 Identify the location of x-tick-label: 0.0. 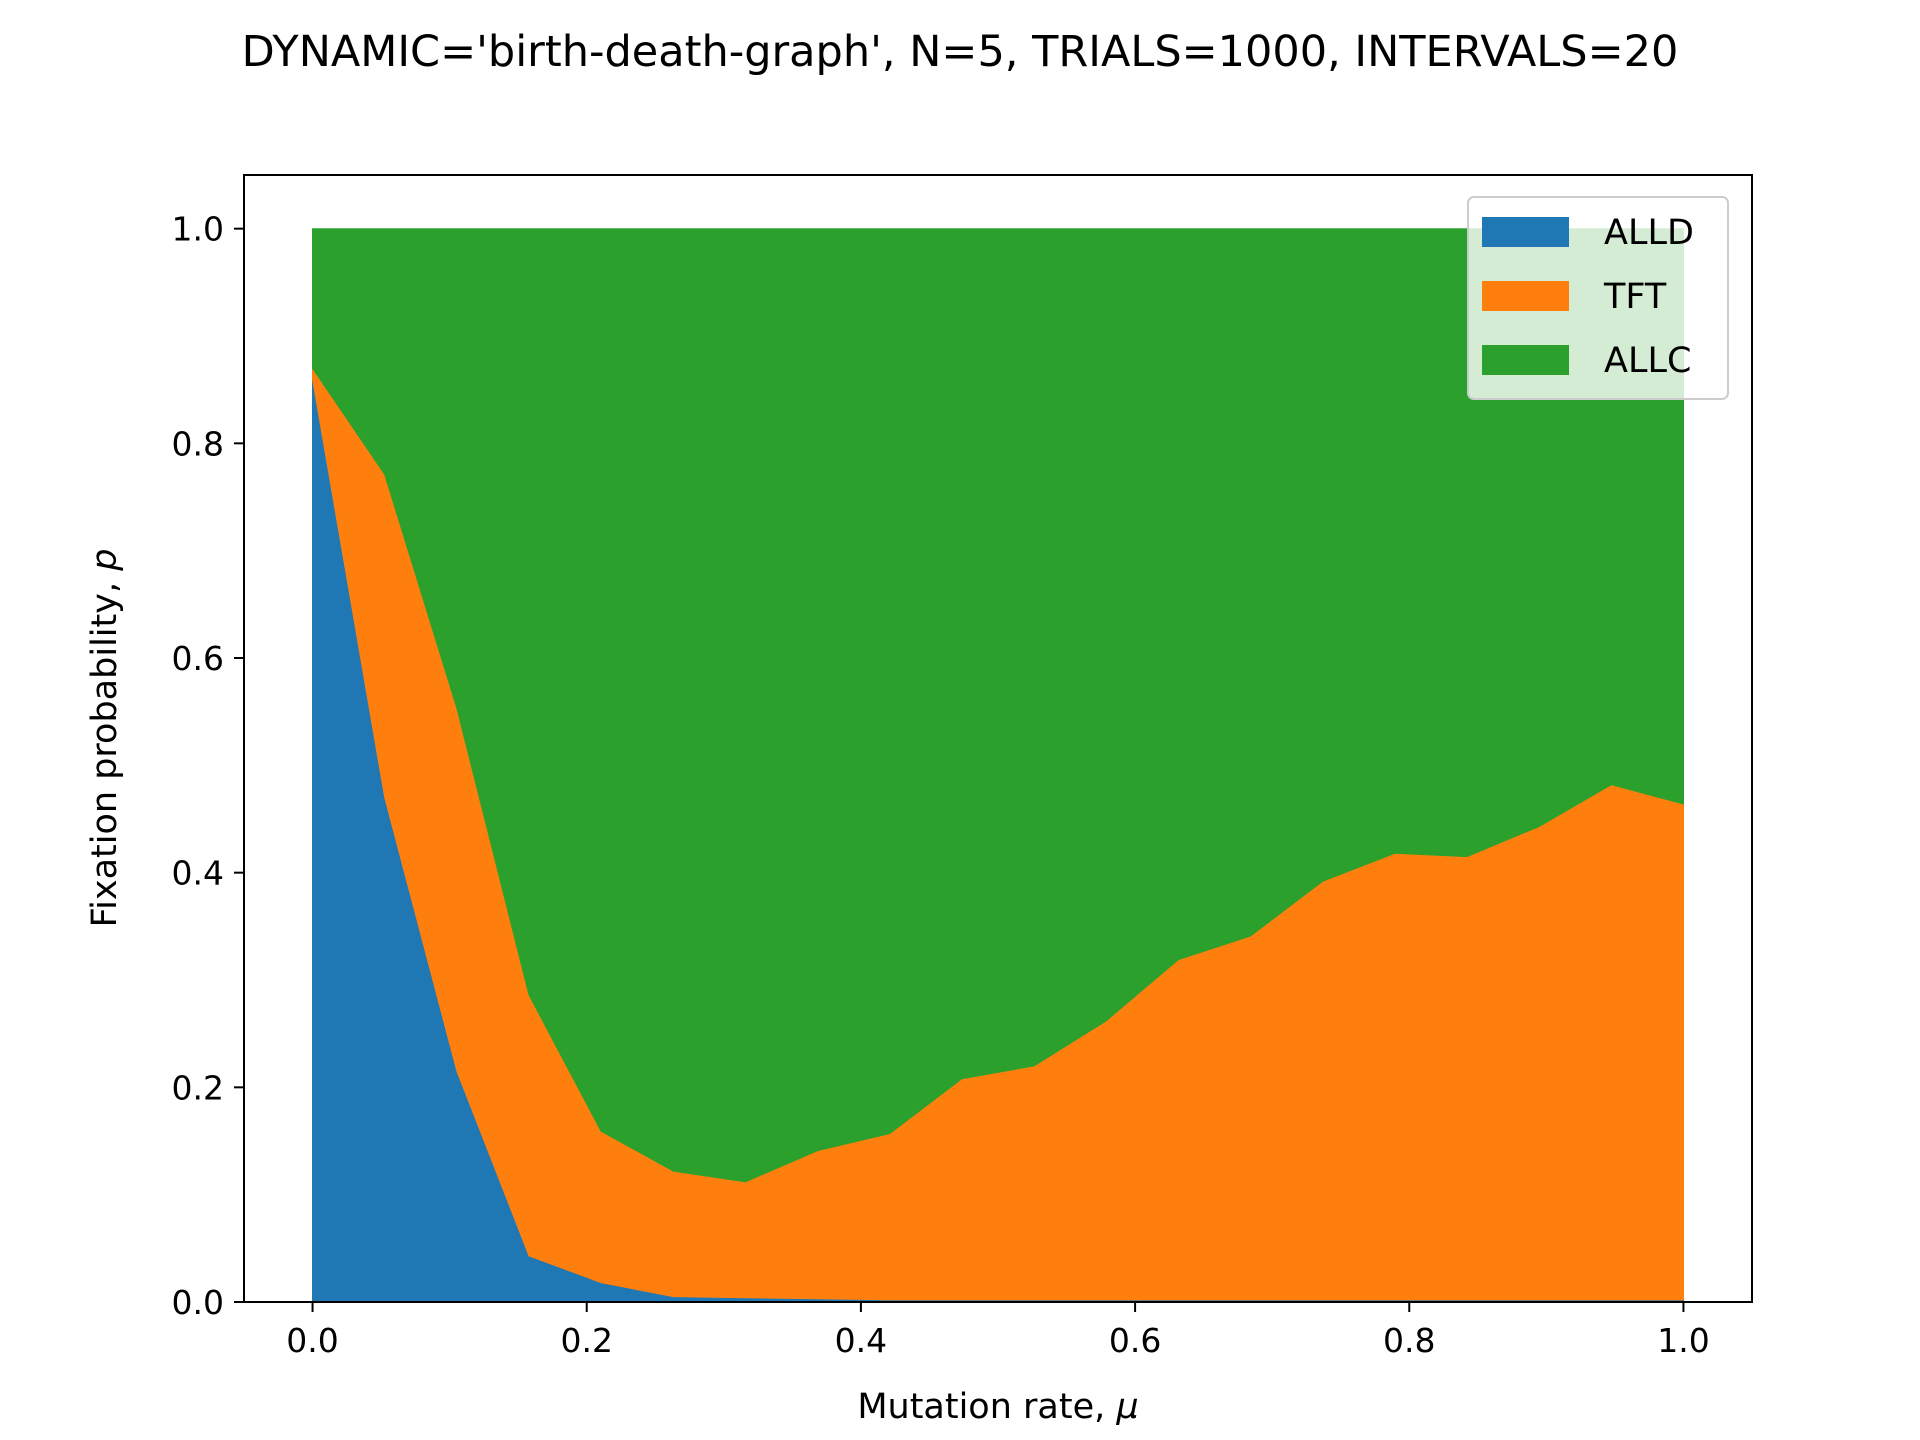
(312, 1340).